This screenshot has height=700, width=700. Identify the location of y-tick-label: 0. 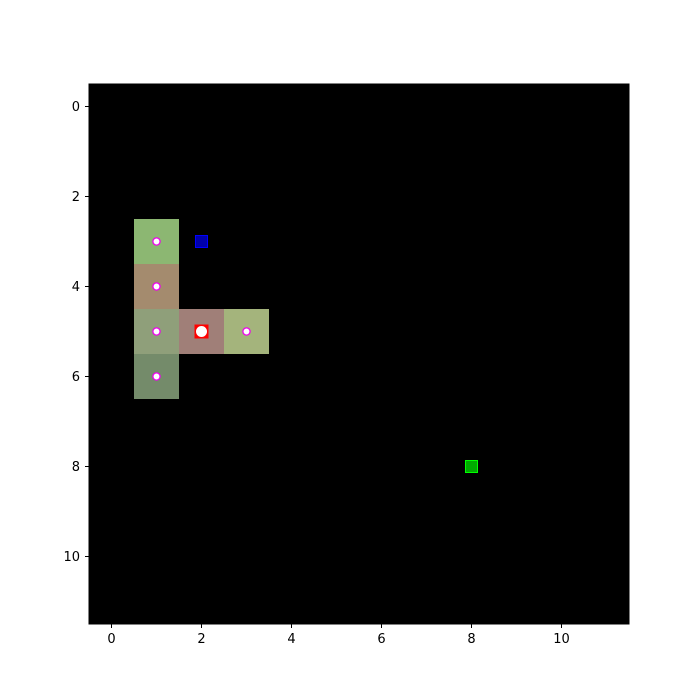
(76, 107).